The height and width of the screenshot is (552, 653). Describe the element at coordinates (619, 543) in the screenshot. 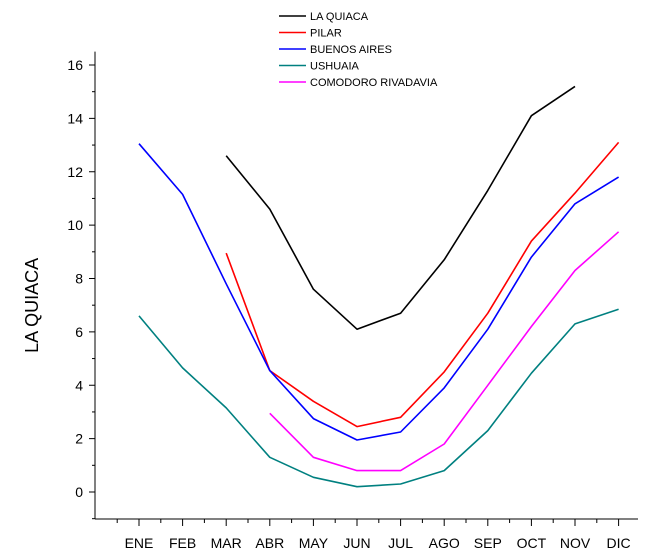

I see `x-tick-label: DIC` at that location.